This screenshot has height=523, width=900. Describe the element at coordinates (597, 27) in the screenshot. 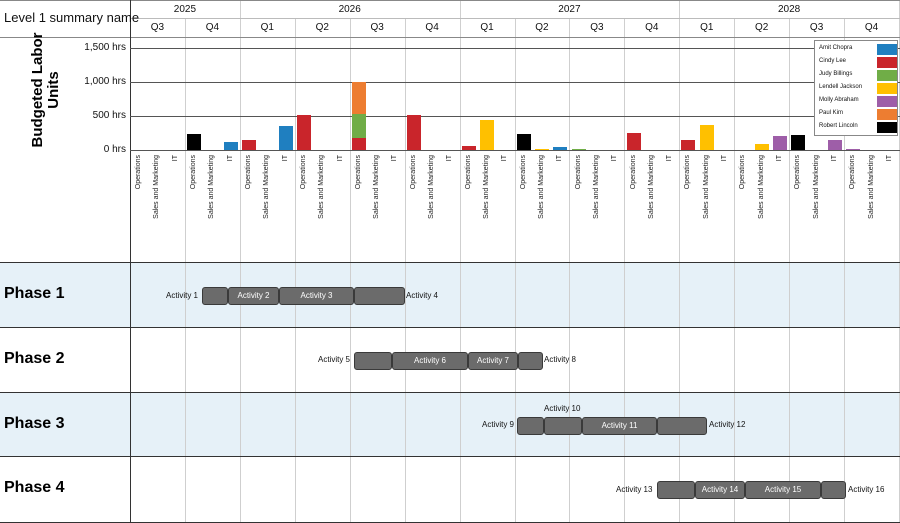

I see `quarter-label: Q3` at that location.